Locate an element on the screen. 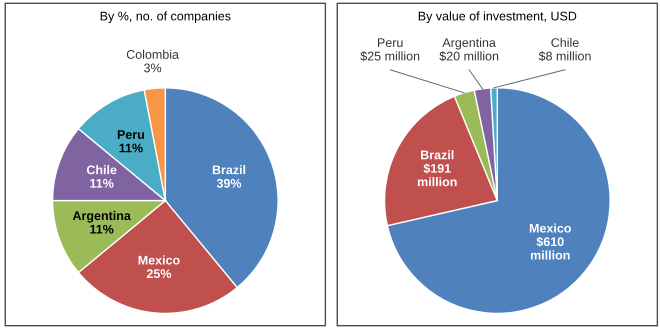 This screenshot has width=660, height=329. data-label: $191 million is located at coordinates (437, 174).